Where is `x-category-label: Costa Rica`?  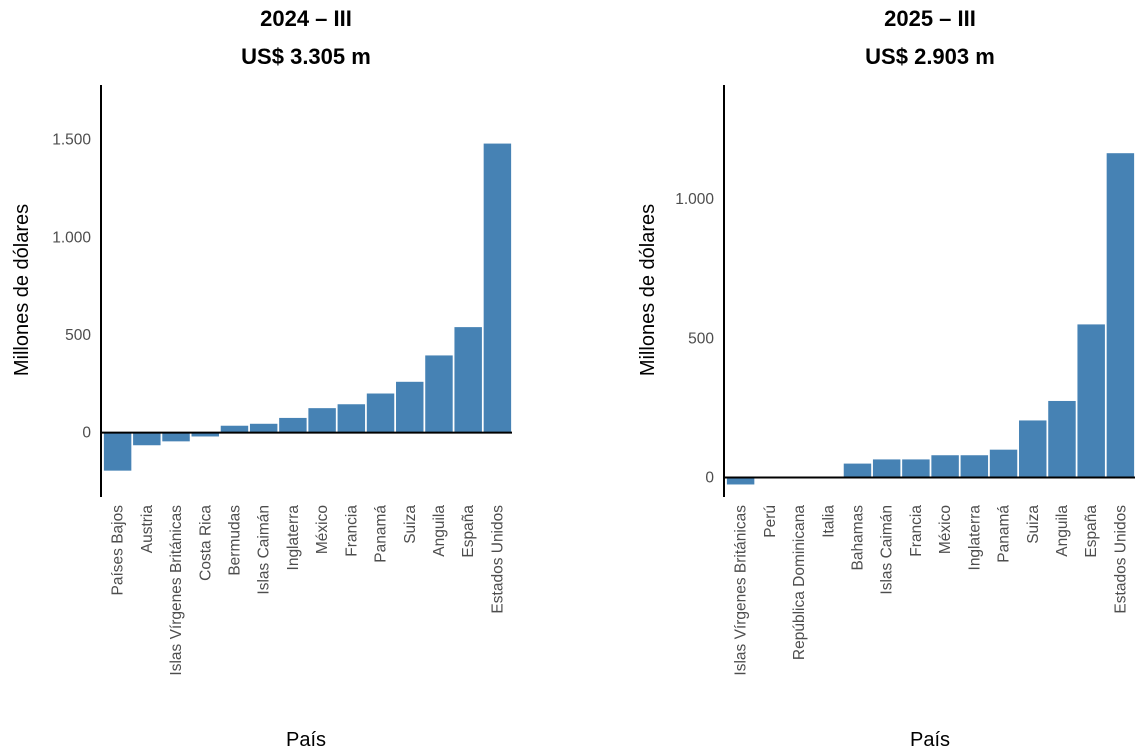 x-category-label: Costa Rica is located at coordinates (205, 543).